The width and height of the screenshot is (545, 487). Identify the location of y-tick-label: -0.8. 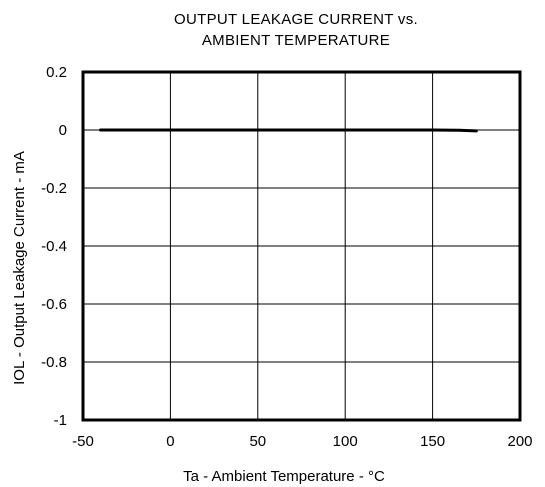
(54, 362).